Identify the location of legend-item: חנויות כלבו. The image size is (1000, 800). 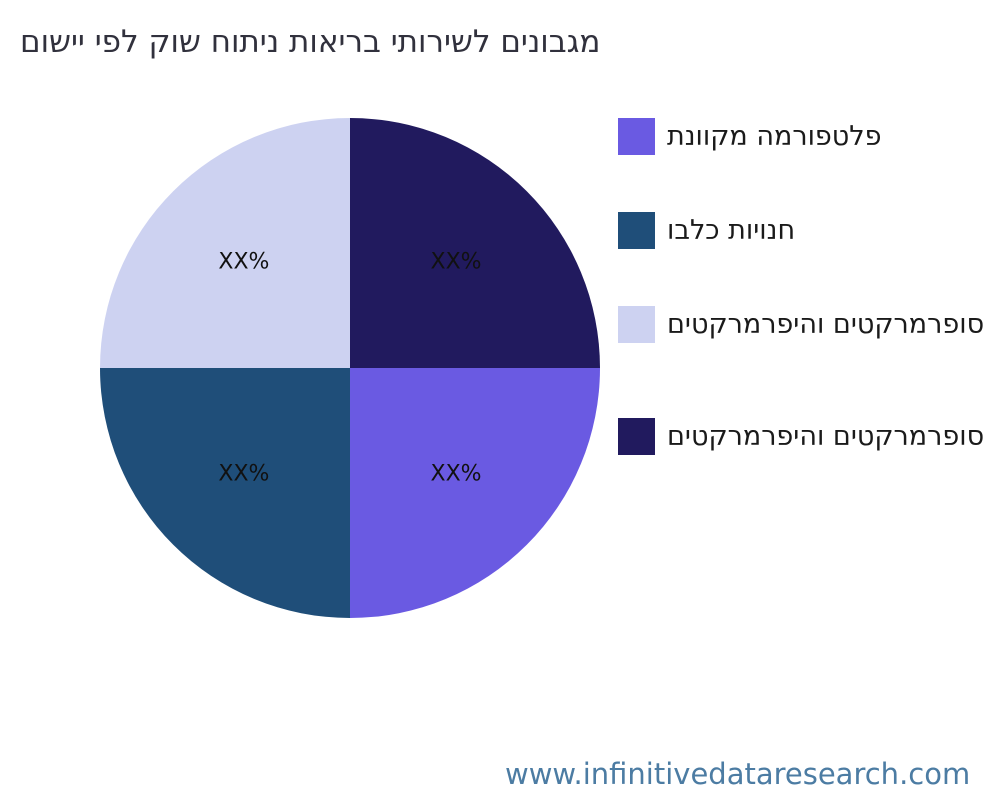
(801, 230).